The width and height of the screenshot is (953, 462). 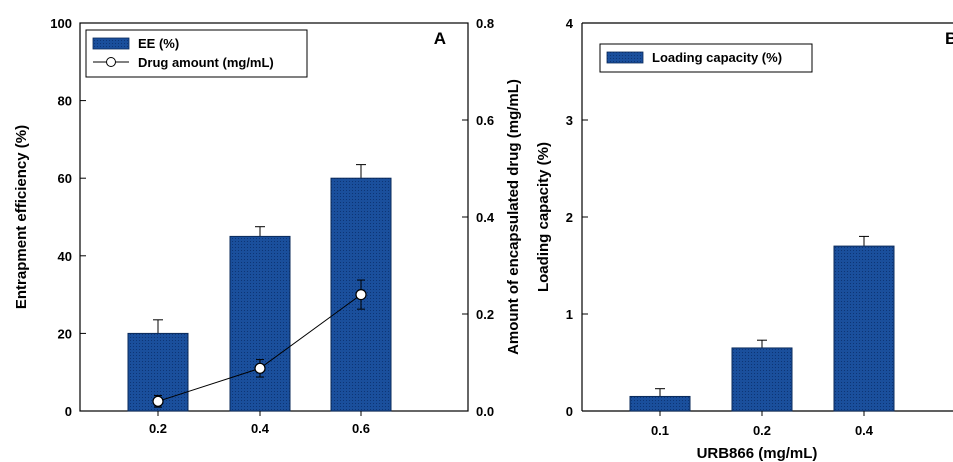 I want to click on y-tick-label: 1, so click(x=569, y=314).